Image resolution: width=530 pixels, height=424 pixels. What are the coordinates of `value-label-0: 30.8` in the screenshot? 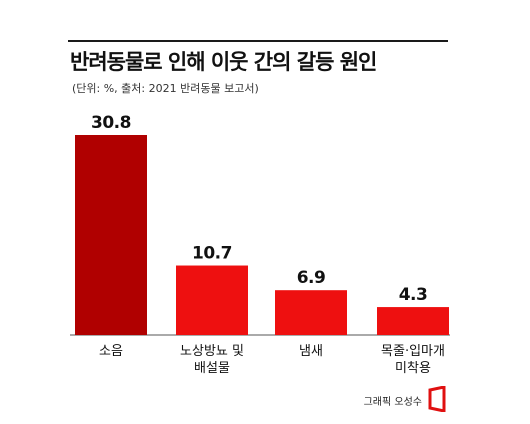 It's located at (111, 123).